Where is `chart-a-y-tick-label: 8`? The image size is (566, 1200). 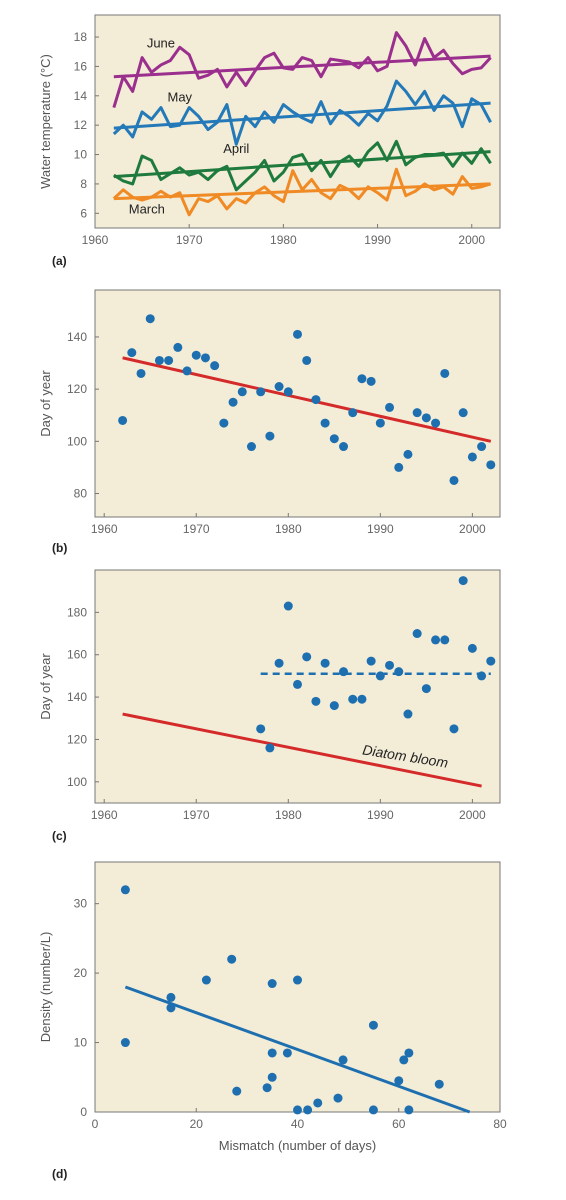 chart-a-y-tick-label: 8 is located at coordinates (83, 184).